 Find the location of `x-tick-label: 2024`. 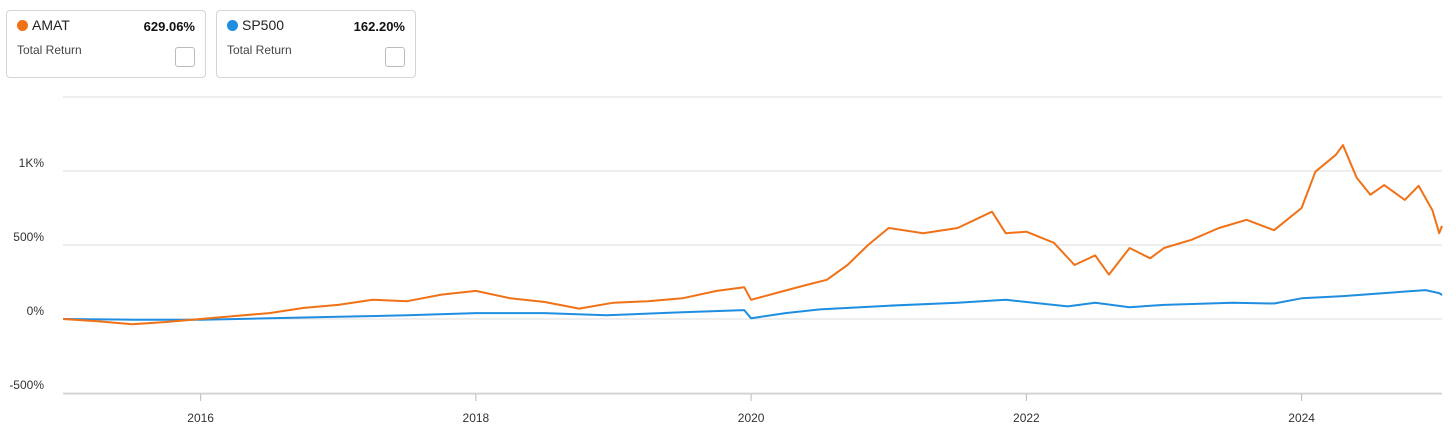

x-tick-label: 2024 is located at coordinates (1301, 418).